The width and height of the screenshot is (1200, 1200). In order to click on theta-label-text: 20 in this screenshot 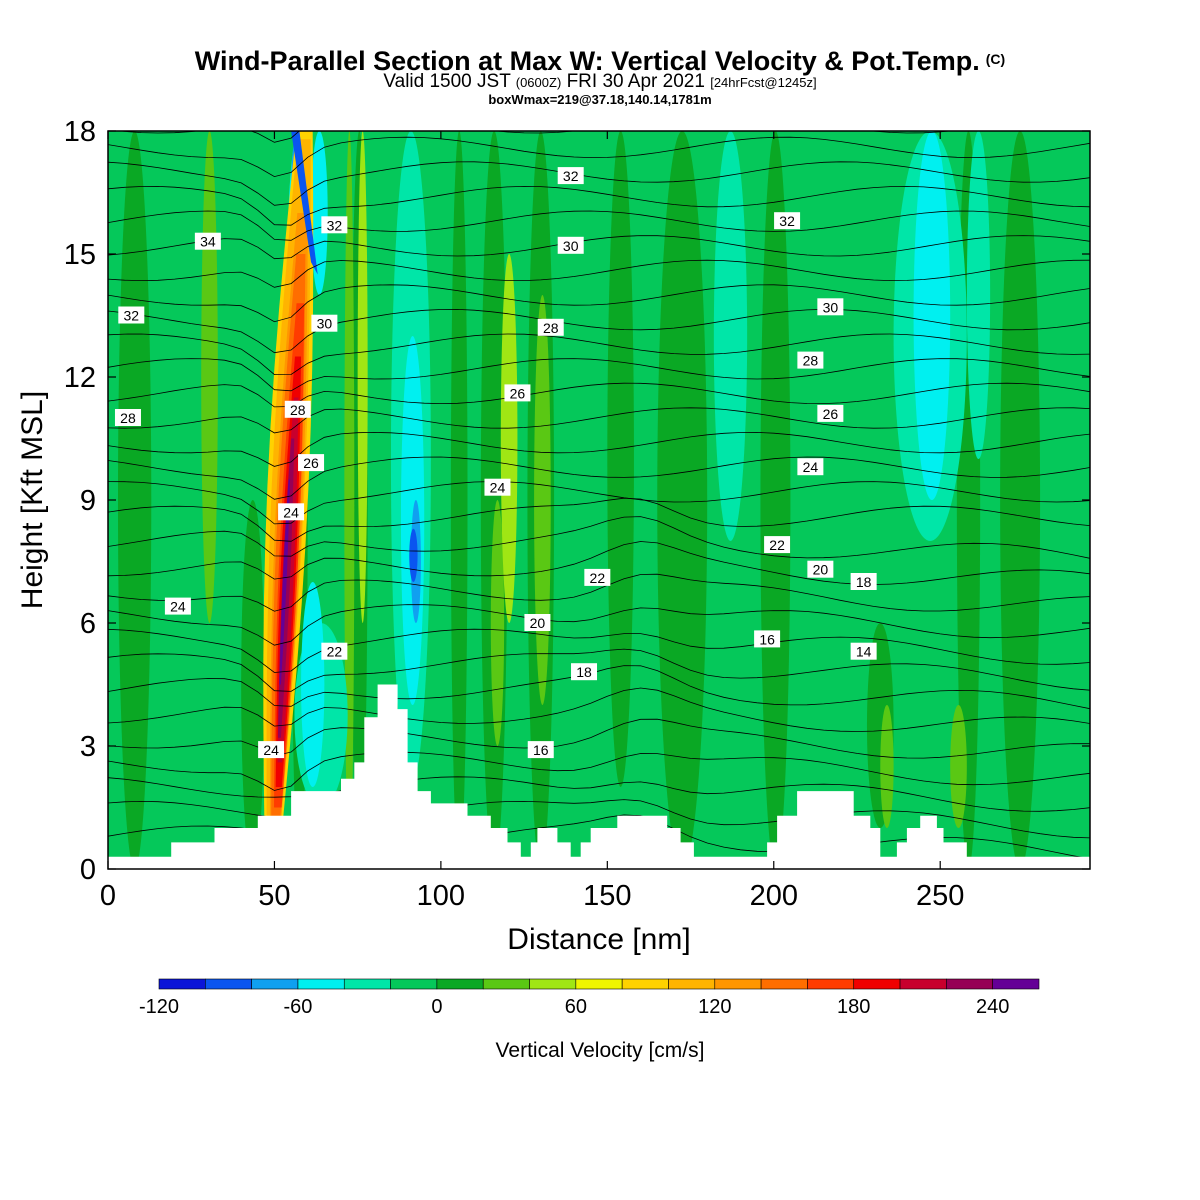, I will do `click(538, 623)`.